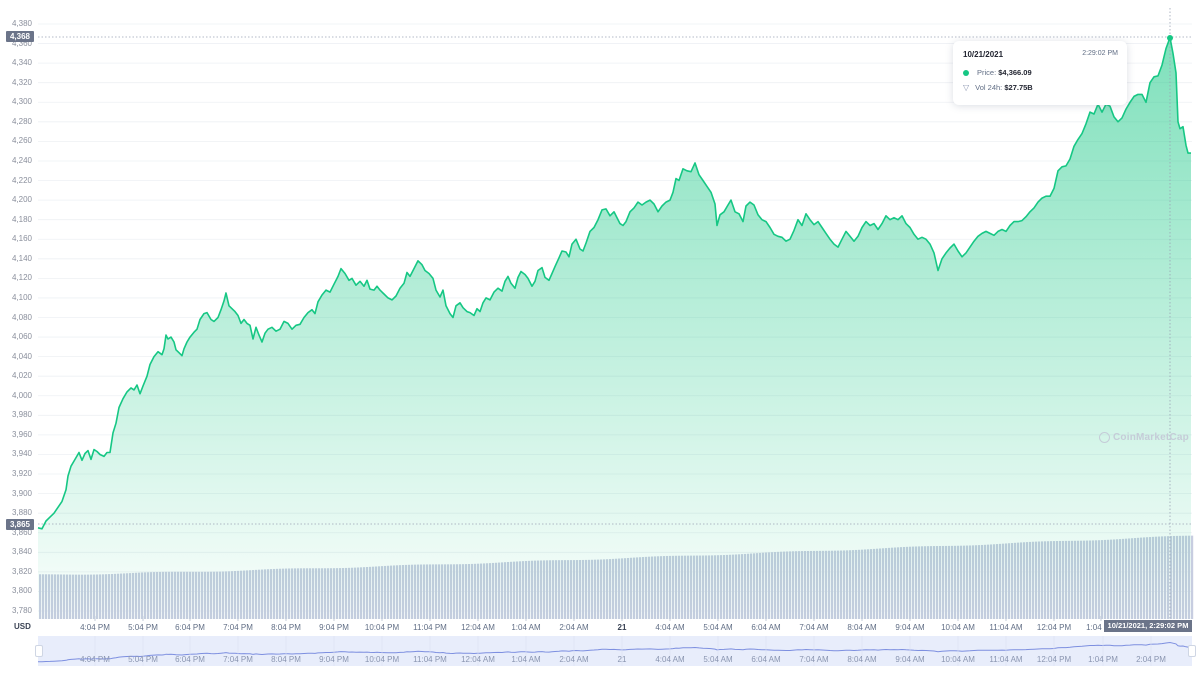  Describe the element at coordinates (1192, 651) in the screenshot. I see `navigator-right-handle` at that location.